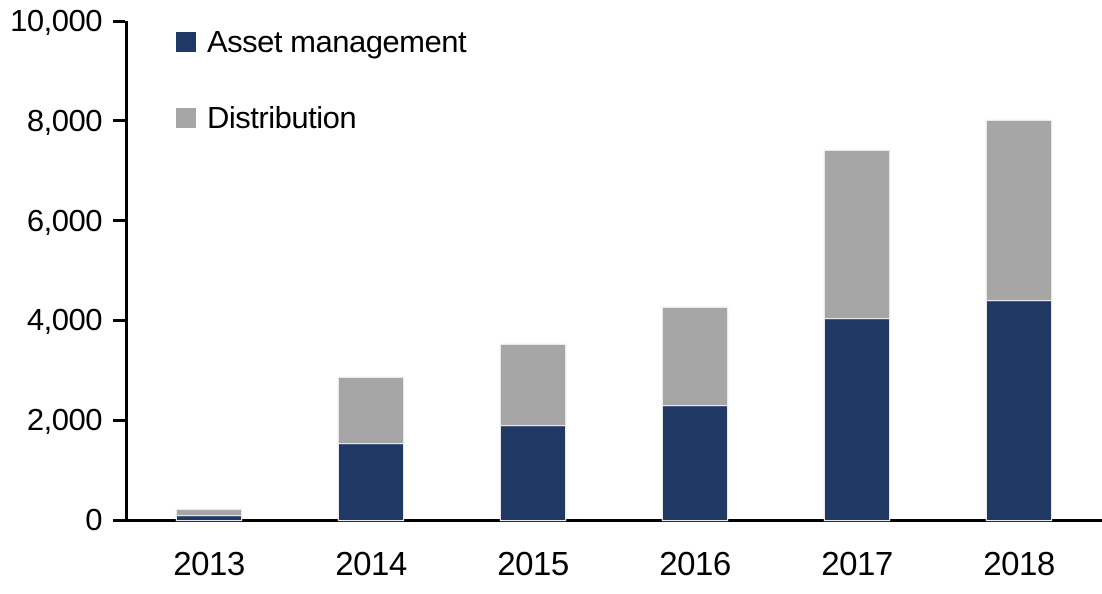 This screenshot has height=594, width=1102. What do you see at coordinates (371, 563) in the screenshot?
I see `x-axis-label-2014: 2014` at bounding box center [371, 563].